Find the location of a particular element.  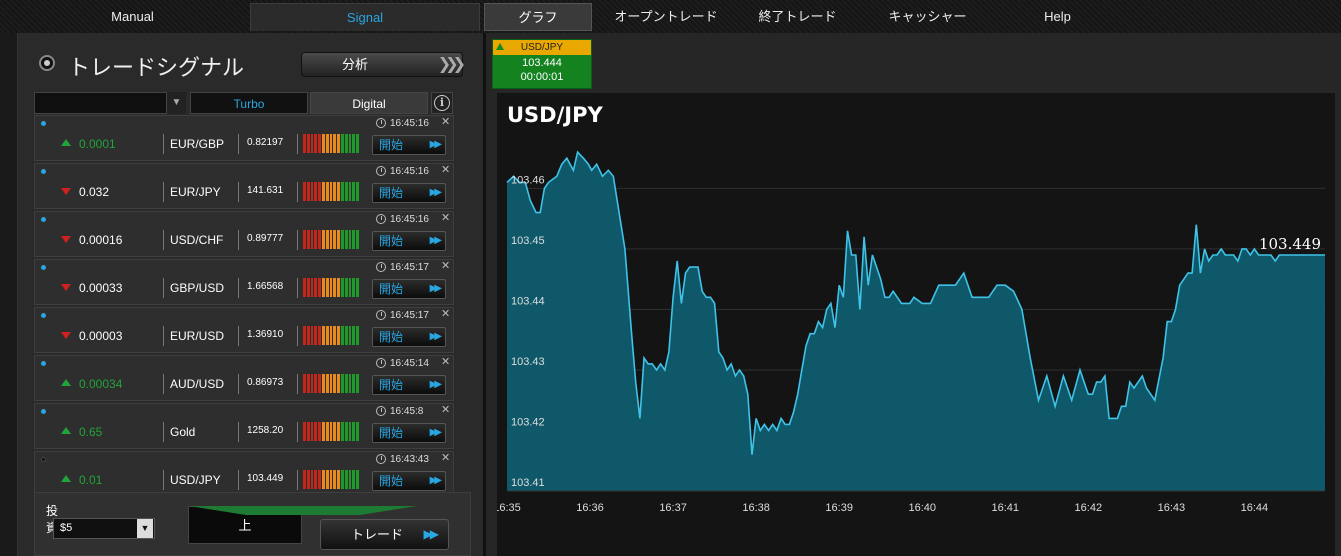

y-tick-label: 103.45 is located at coordinates (528, 241).